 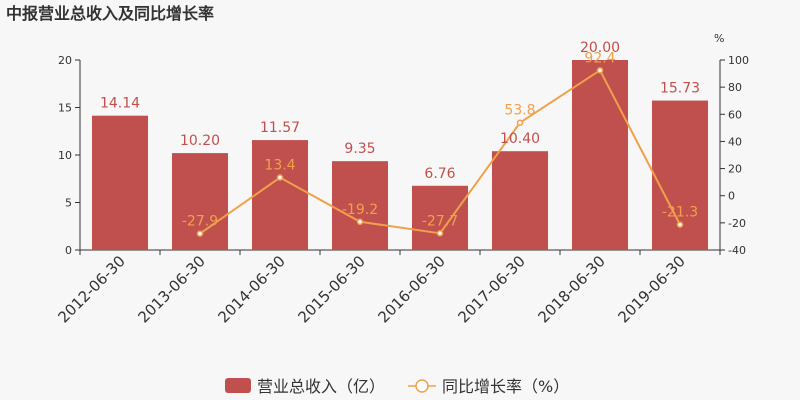 I want to click on x-tick-label: 2013-06-30, so click(x=171, y=289).